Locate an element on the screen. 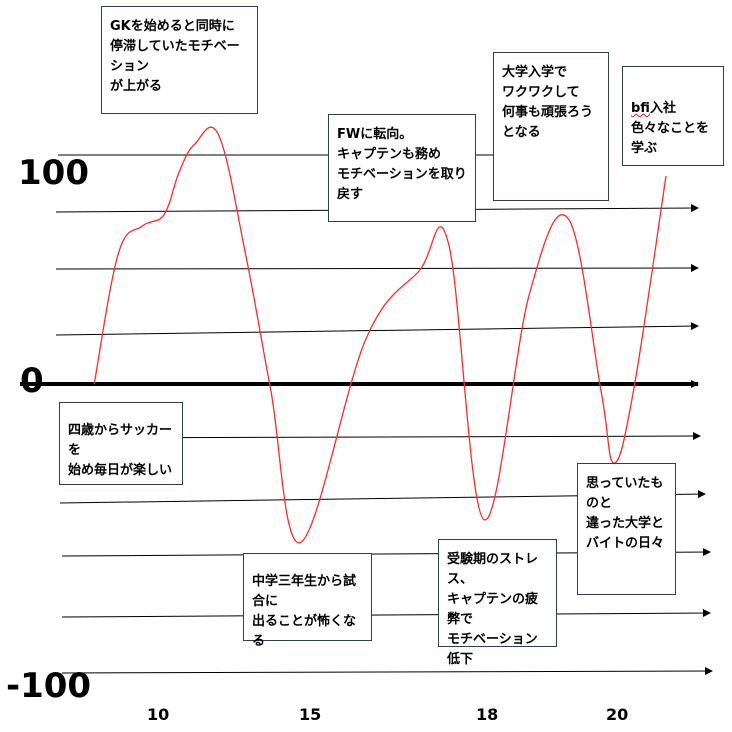  annotation-age-four-soccer: 四歳からサッカーを 始め毎日が楽しい is located at coordinates (121, 443).